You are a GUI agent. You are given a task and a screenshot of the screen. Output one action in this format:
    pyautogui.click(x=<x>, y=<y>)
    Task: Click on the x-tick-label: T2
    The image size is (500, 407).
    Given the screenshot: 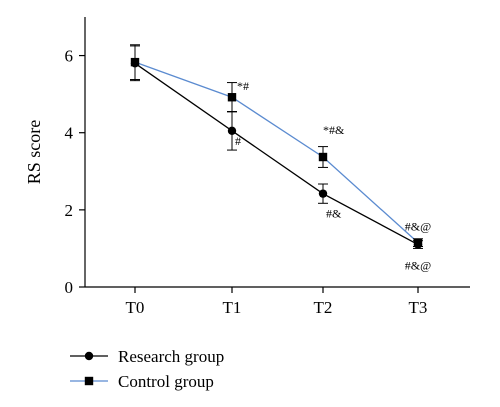 What is the action you would take?
    pyautogui.click(x=323, y=307)
    